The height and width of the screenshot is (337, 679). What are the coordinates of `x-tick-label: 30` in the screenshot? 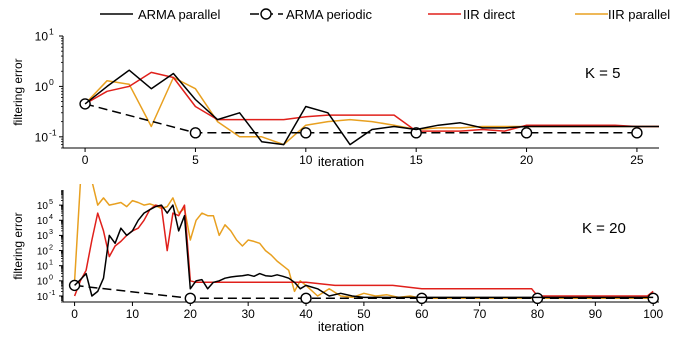 It's located at (248, 314).